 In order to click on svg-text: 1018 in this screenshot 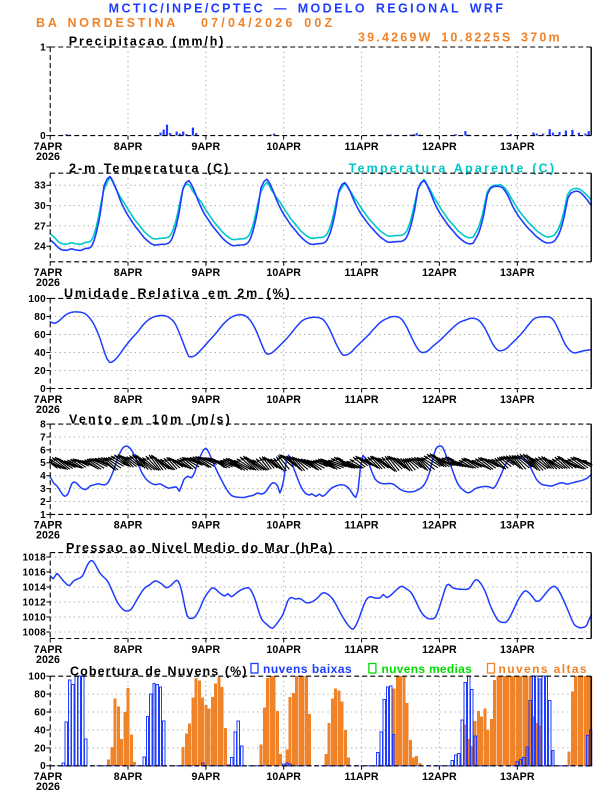, I will do `click(35, 557)`.